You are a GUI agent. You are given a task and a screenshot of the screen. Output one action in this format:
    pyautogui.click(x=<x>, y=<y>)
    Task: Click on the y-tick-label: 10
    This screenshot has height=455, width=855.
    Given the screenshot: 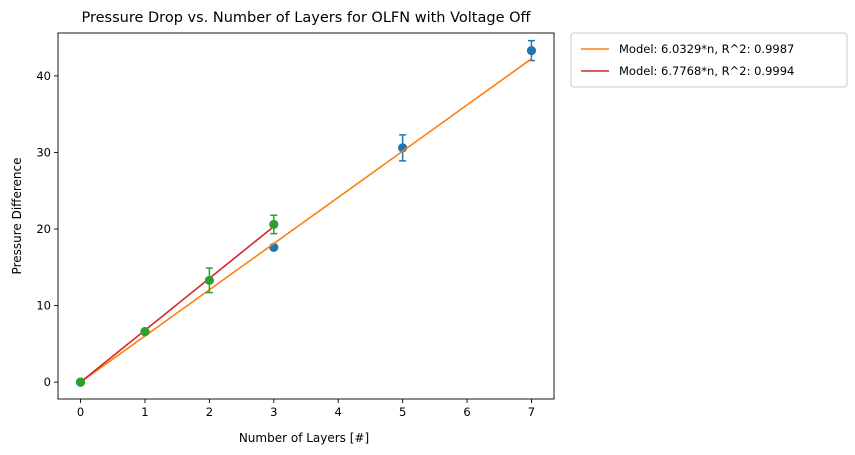 What is the action you would take?
    pyautogui.click(x=43, y=306)
    